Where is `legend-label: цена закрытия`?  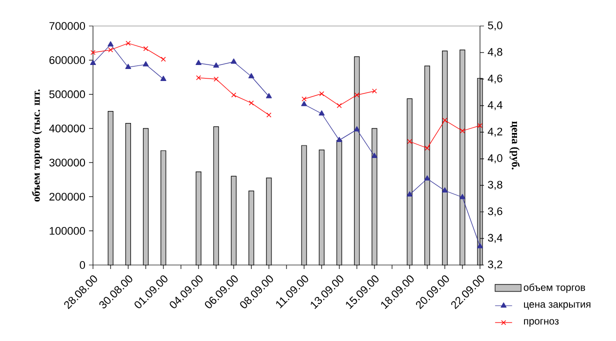 legend-label: цена закрытия is located at coordinates (557, 306).